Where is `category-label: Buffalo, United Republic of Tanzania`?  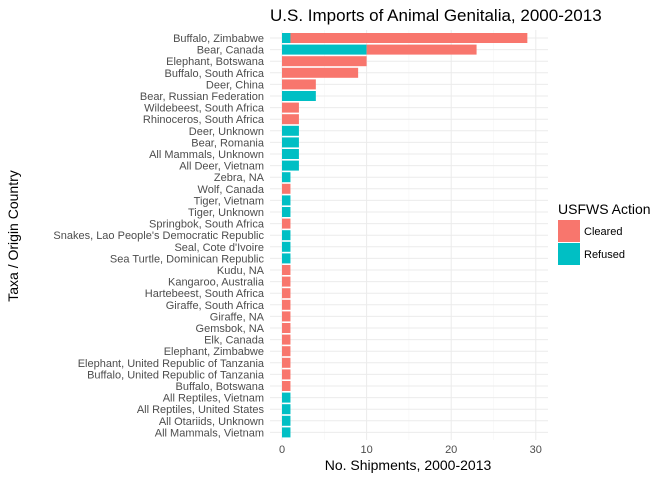 category-label: Buffalo, United Republic of Tanzania is located at coordinates (176, 375).